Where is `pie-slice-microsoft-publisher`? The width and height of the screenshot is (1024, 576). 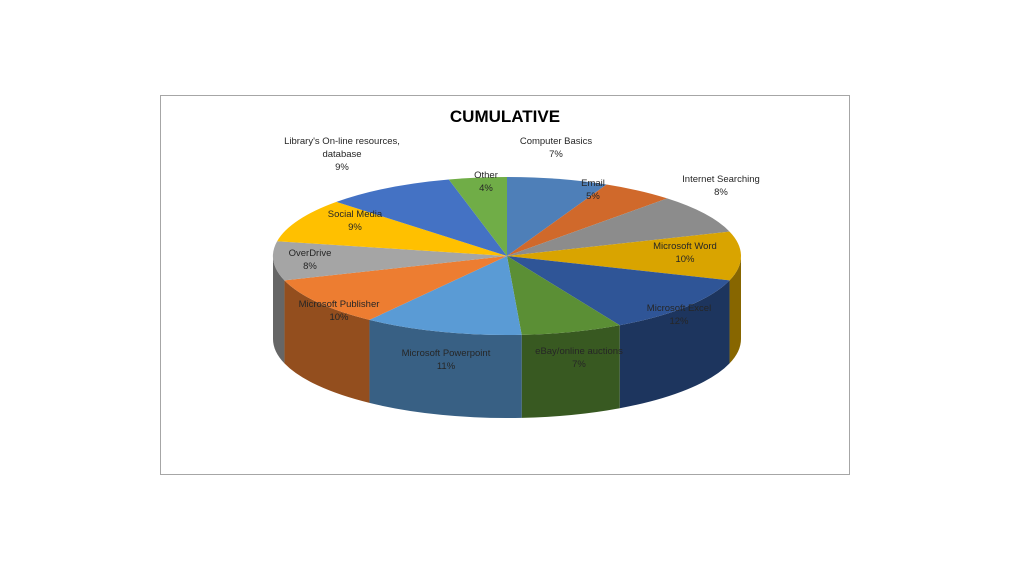
pie-slice-microsoft-publisher is located at coordinates (395, 288).